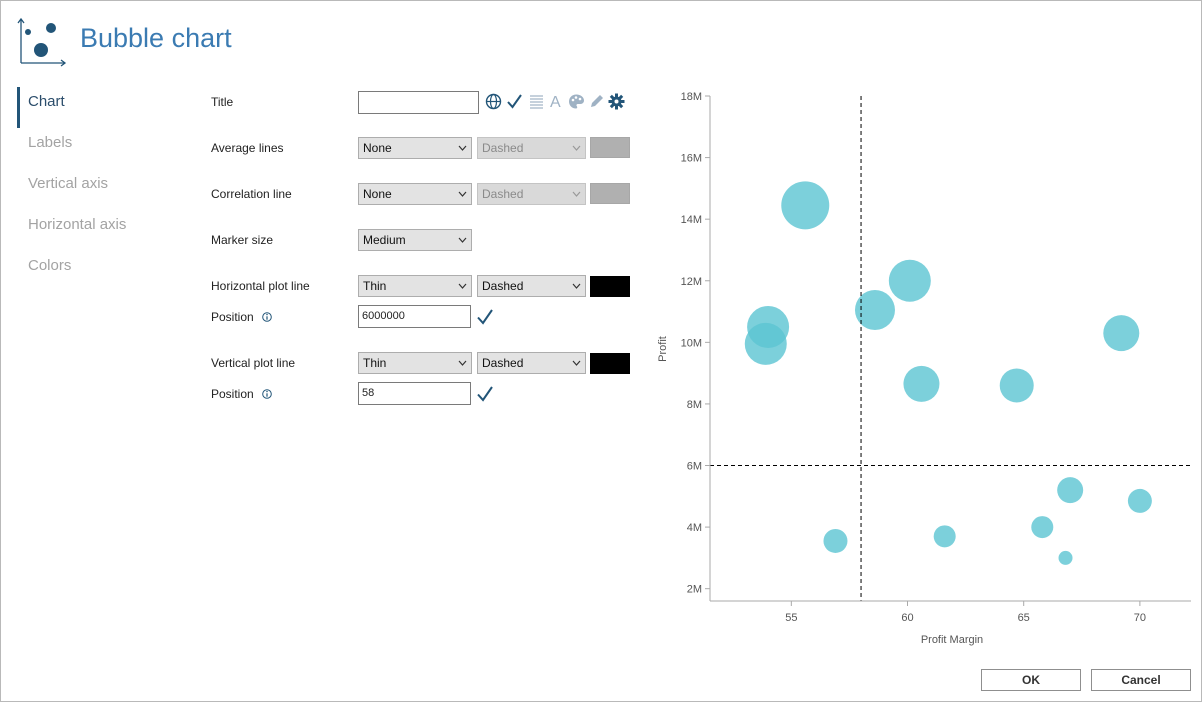 The image size is (1202, 702). What do you see at coordinates (375, 286) in the screenshot?
I see `horizontal-plot-line-thickness-value: Thin` at bounding box center [375, 286].